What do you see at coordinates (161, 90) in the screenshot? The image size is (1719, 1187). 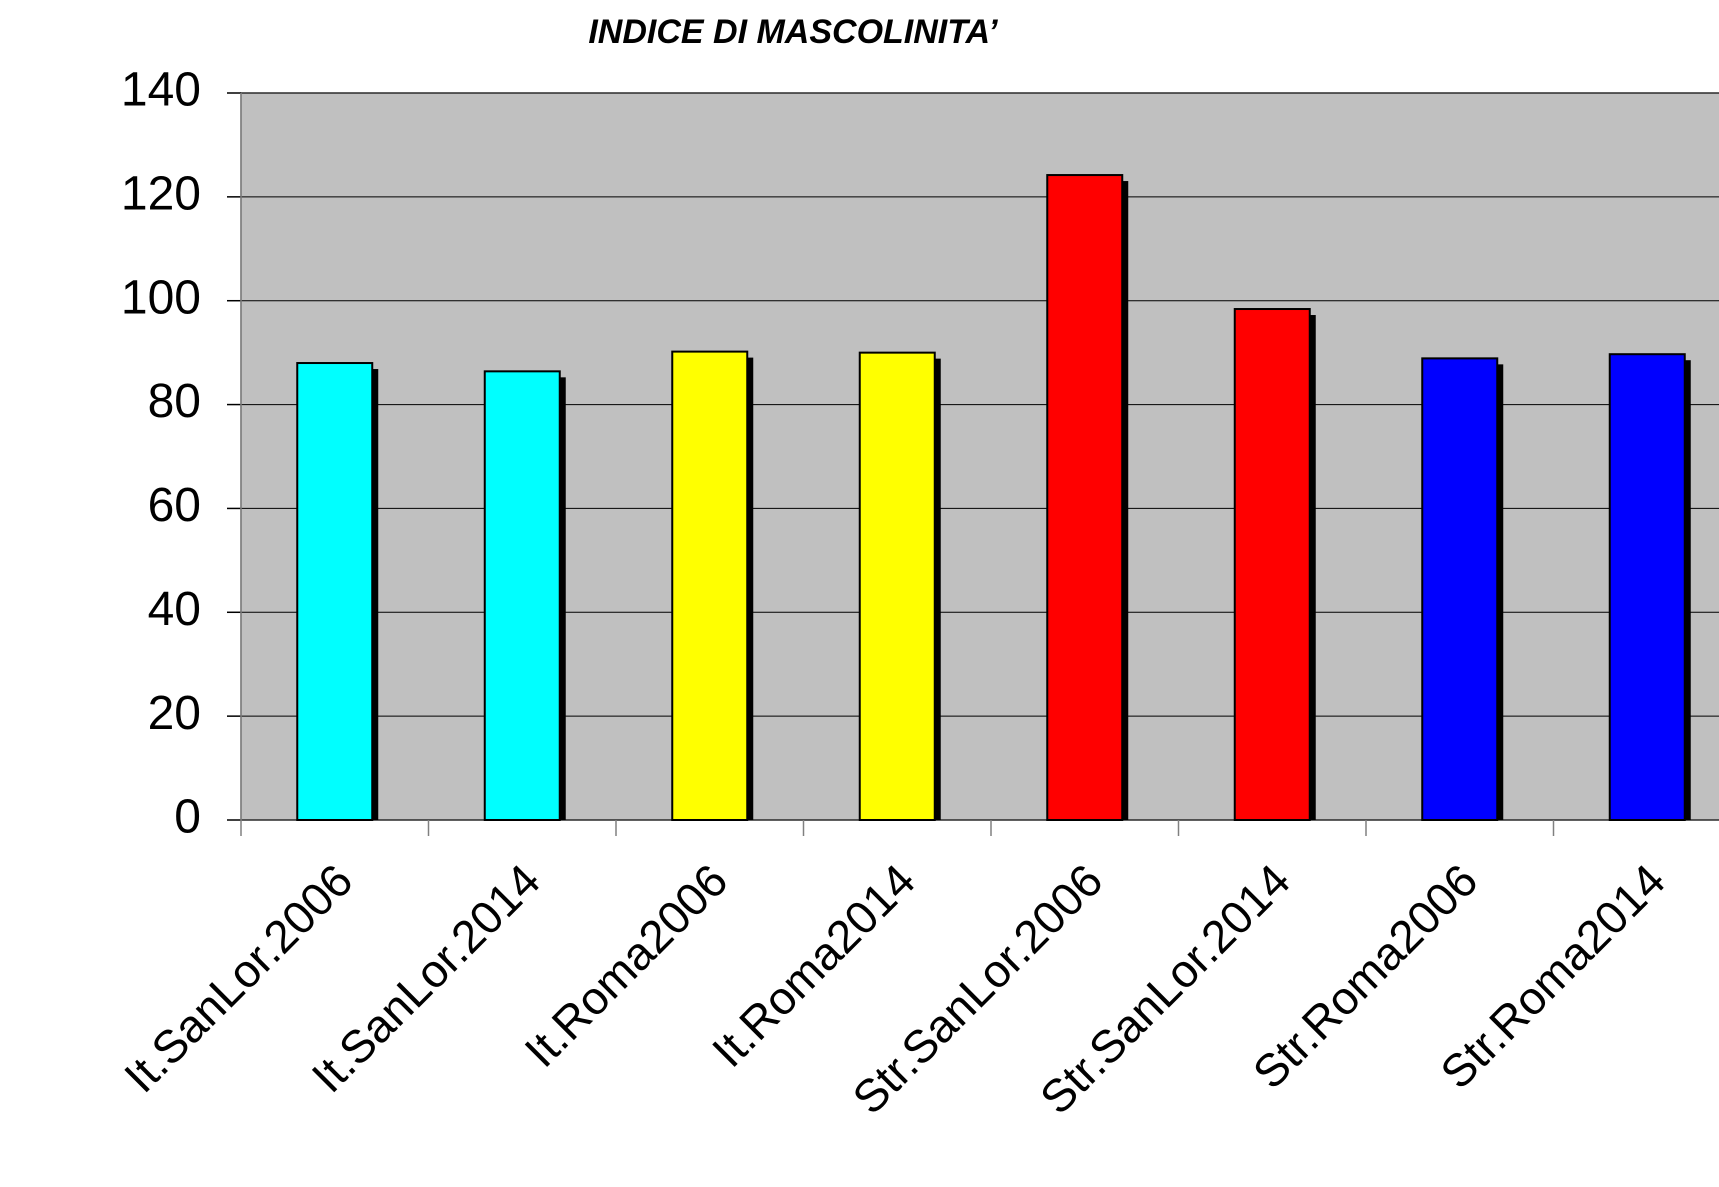 I see `y-tick-label: 140` at bounding box center [161, 90].